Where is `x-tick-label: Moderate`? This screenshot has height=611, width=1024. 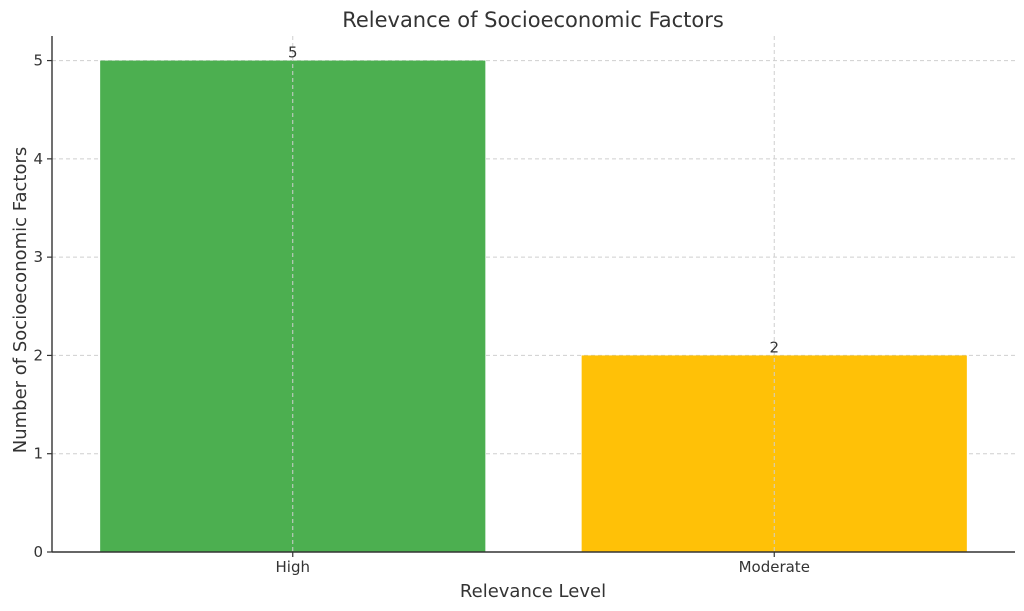
x-tick-label: Moderate is located at coordinates (774, 567).